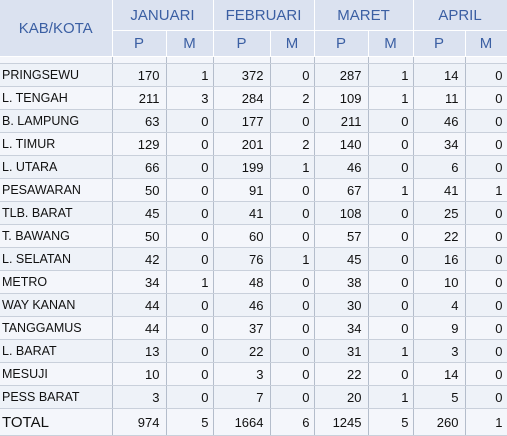 The image size is (507, 436). I want to click on header-month-februari: FEBRUARI, so click(264, 15).